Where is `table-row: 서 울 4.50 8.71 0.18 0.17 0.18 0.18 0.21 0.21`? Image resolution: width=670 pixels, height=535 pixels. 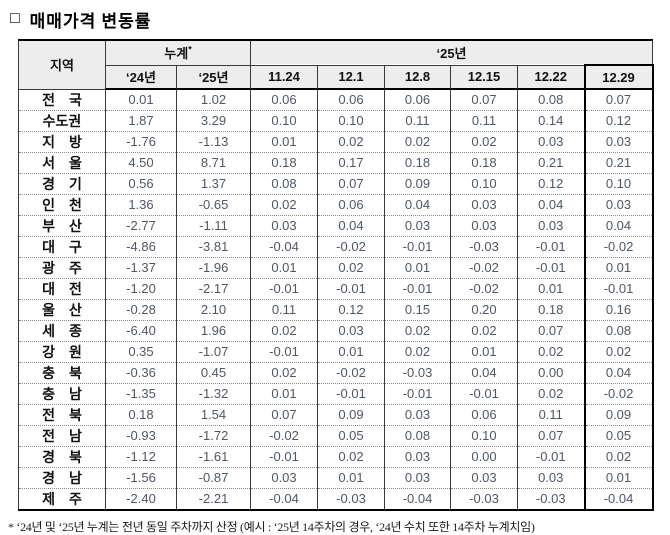 table-row: 서 울 4.50 8.71 0.18 0.17 0.18 0.18 0.21 0.21 is located at coordinates (336, 163).